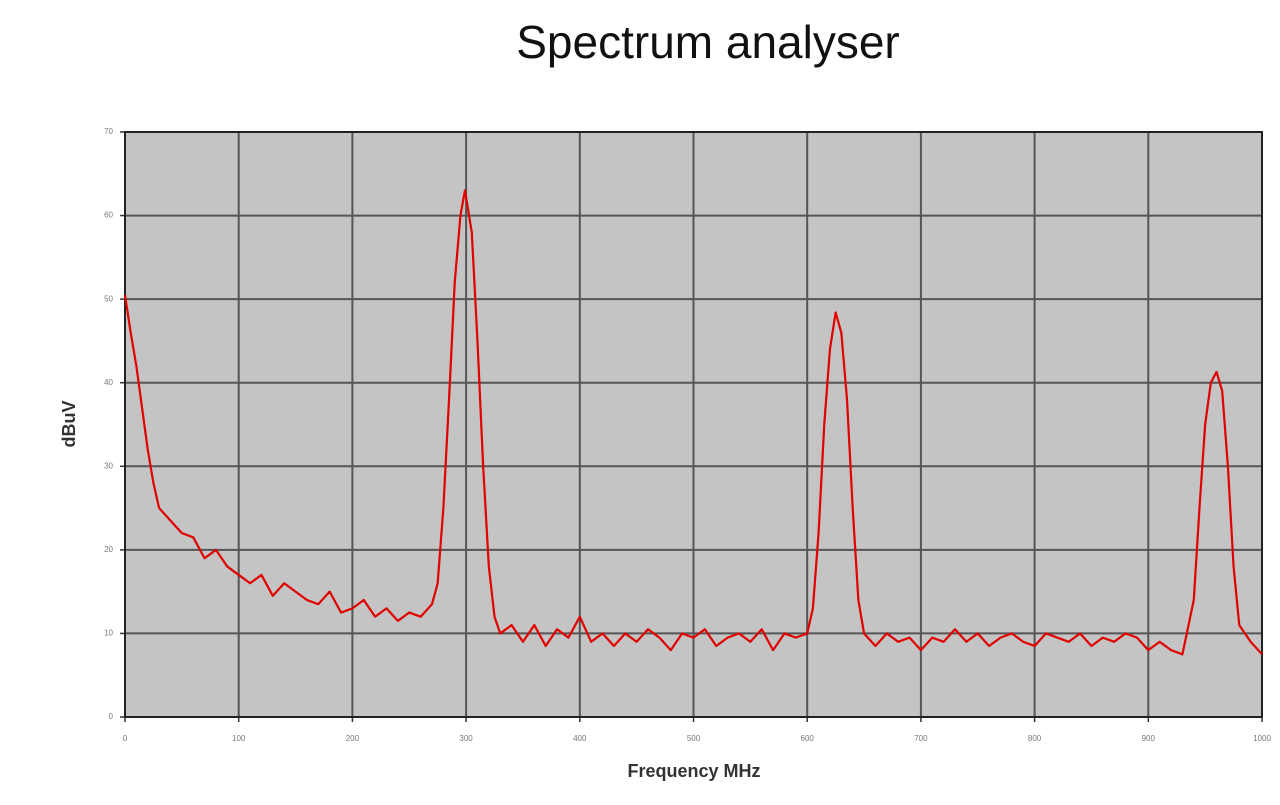 This screenshot has height=805, width=1280. What do you see at coordinates (694, 738) in the screenshot?
I see `x-tick-label: 500` at bounding box center [694, 738].